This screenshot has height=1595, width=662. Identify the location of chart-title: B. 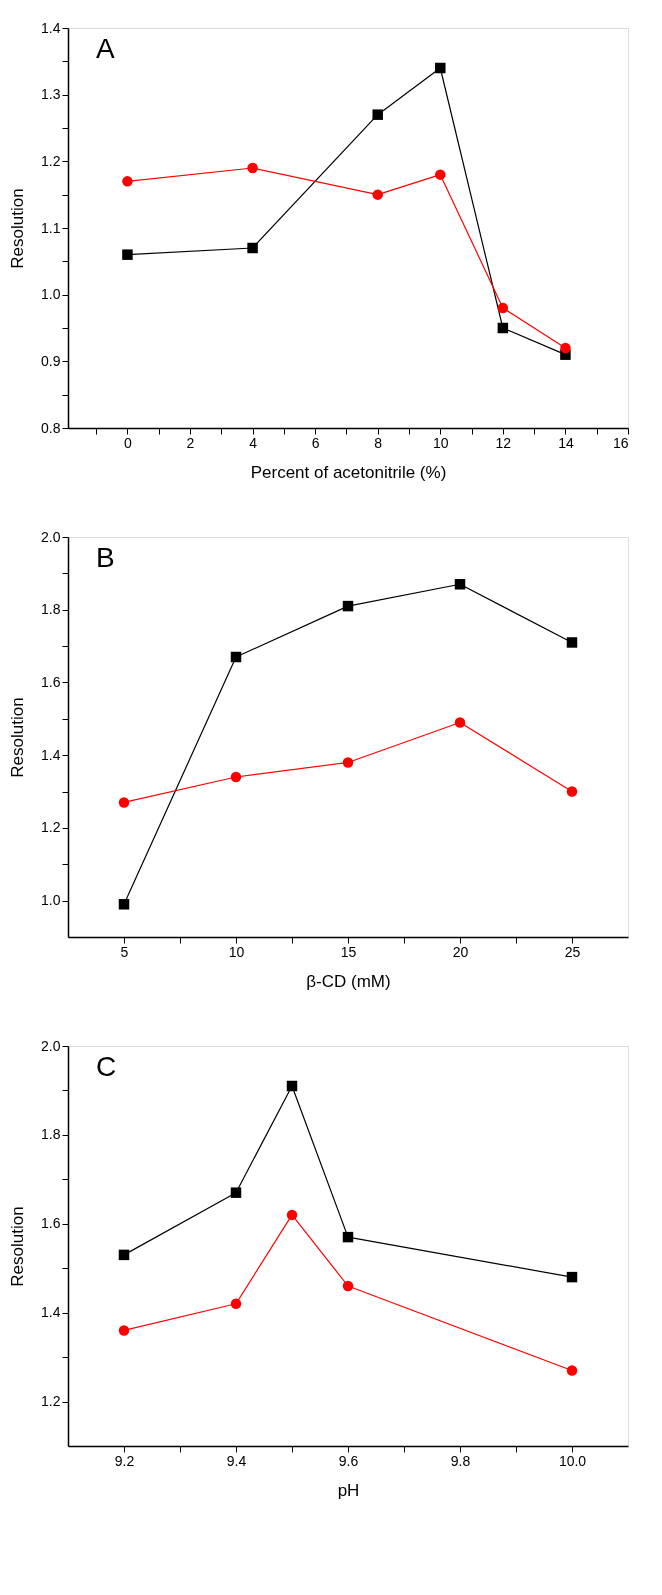
(105, 557).